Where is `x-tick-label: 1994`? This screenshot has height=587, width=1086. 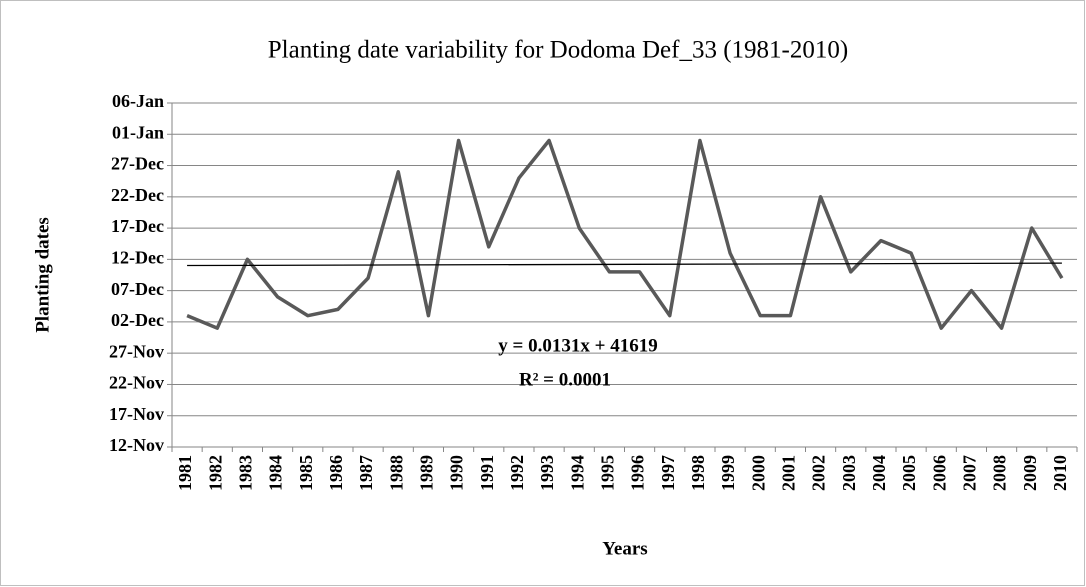 x-tick-label: 1994 is located at coordinates (577, 473).